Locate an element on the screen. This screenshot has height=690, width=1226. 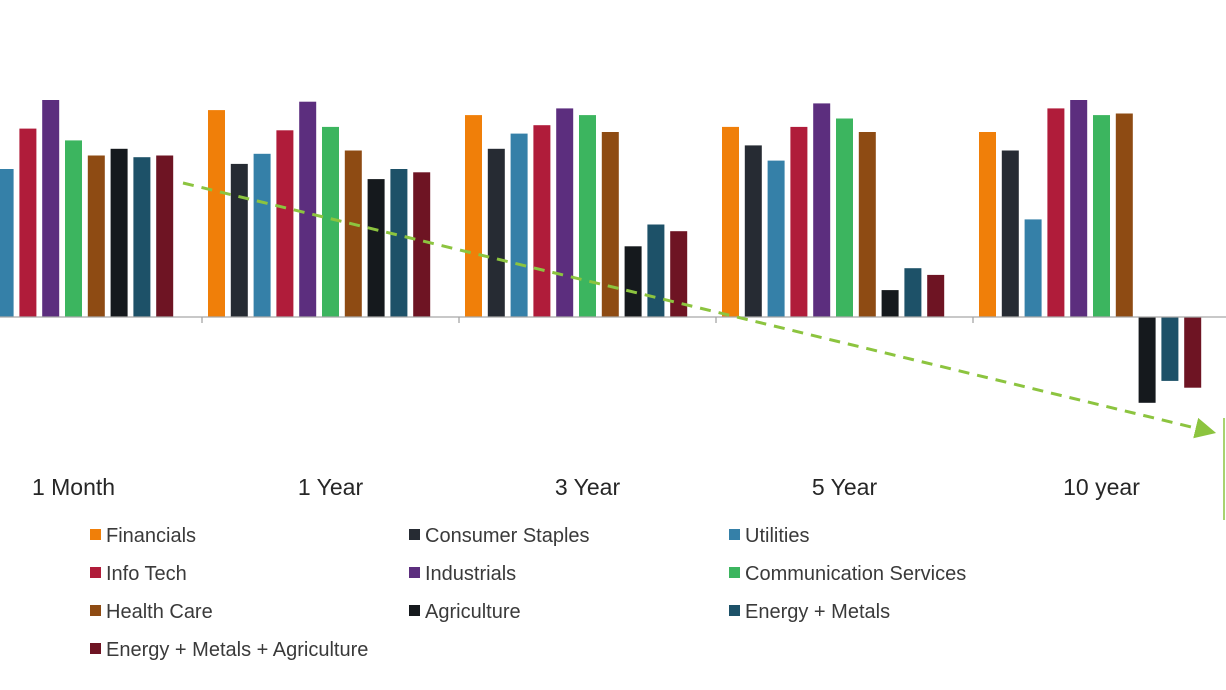
legend-label: Health Care is located at coordinates (159, 612).